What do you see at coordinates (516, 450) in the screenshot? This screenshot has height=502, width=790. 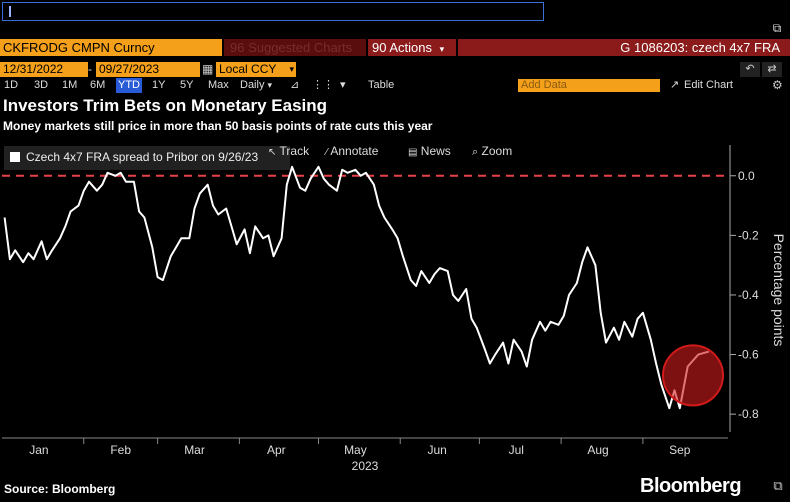 I see `x-tick-label: Jul` at bounding box center [516, 450].